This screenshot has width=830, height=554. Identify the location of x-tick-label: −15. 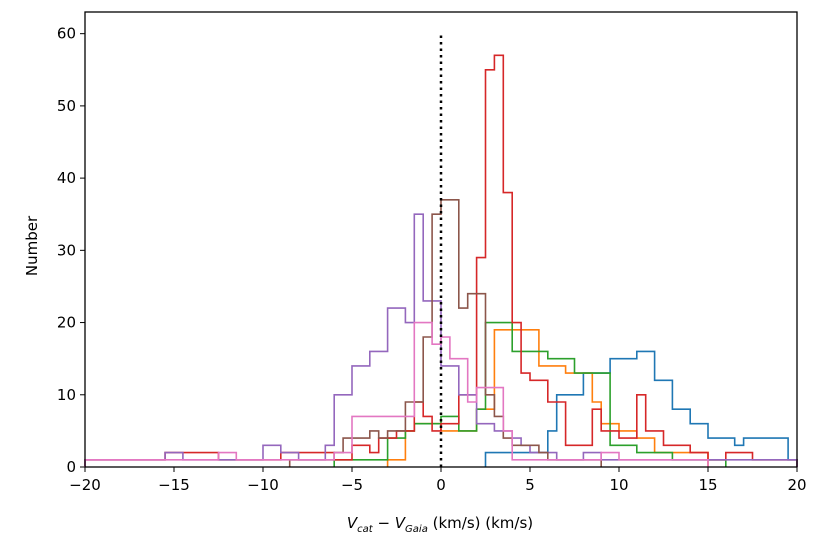
(174, 485).